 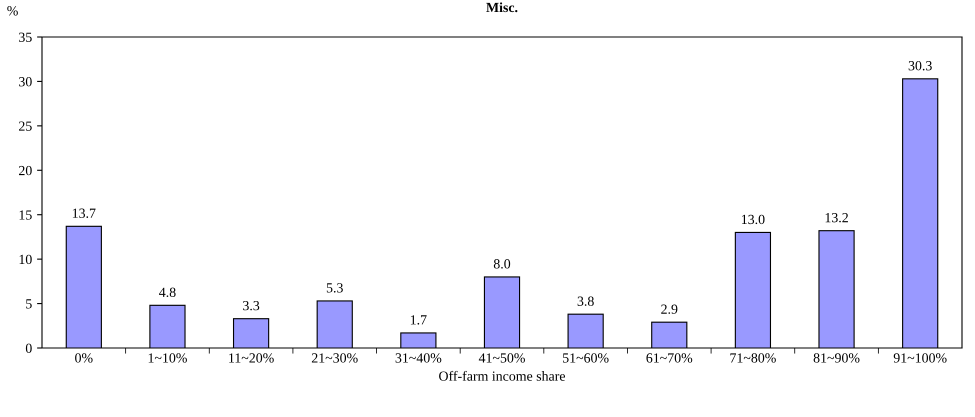 I want to click on y-tick-label: 15, so click(x=26, y=215).